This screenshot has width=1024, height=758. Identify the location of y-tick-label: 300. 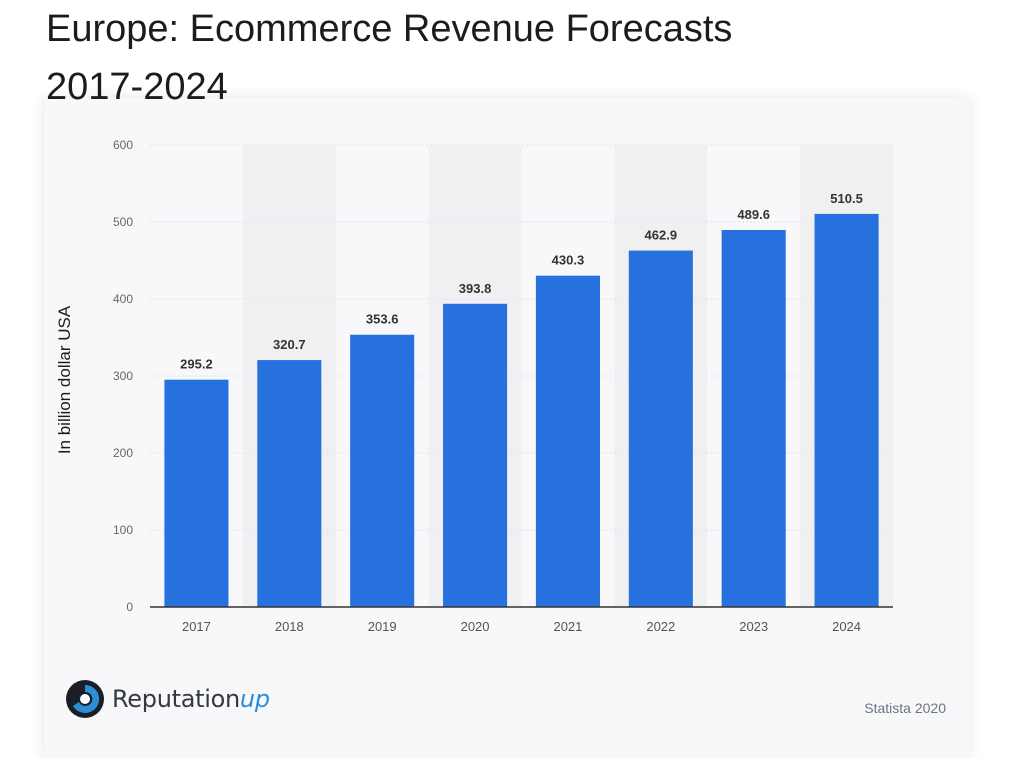
(123, 376).